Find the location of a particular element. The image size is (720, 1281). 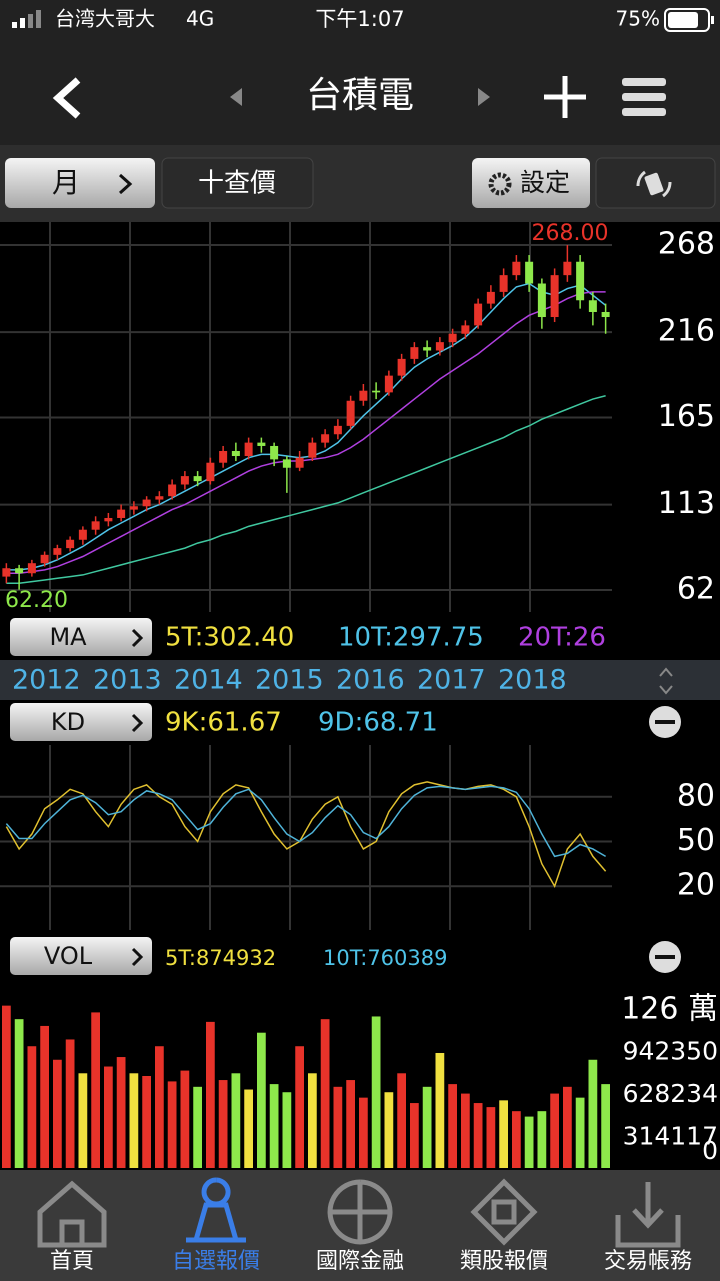

year-label: 2014 is located at coordinates (208, 680).